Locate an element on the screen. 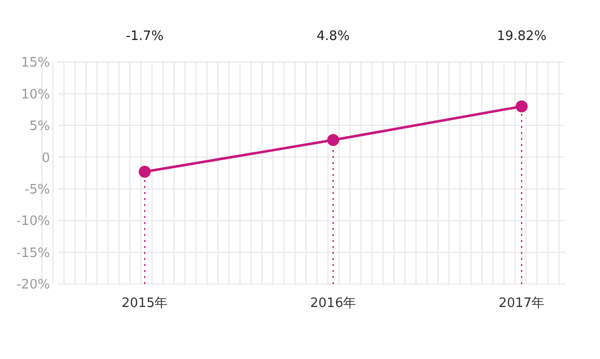 The height and width of the screenshot is (359, 600). y-tick-label: -5% is located at coordinates (37, 190).